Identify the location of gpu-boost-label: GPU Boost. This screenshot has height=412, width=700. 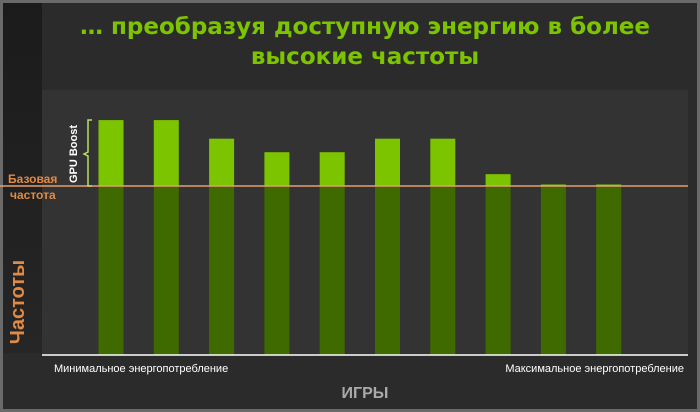
(74, 154).